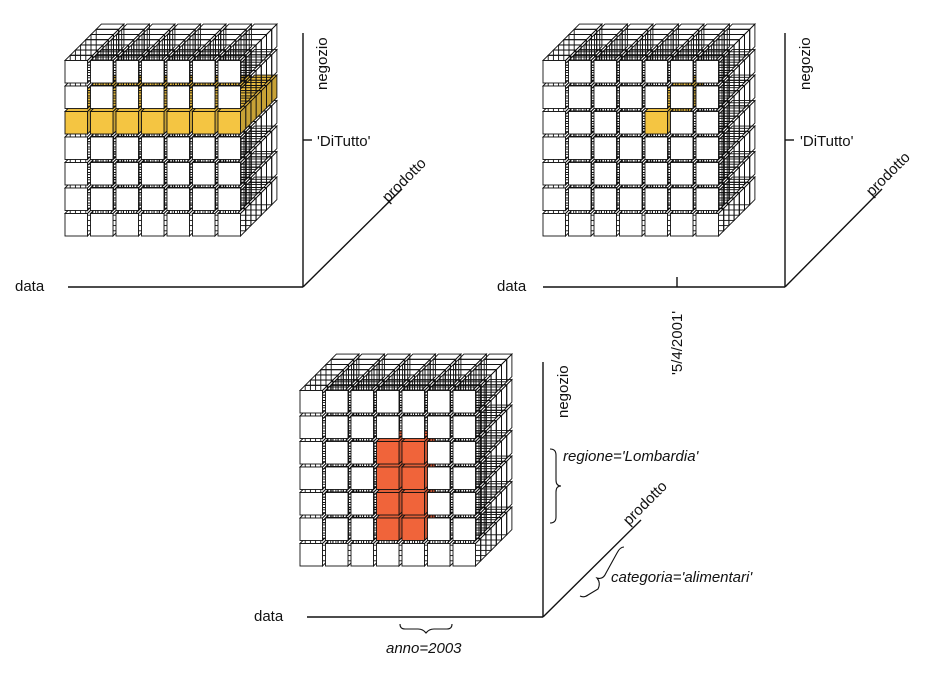  Describe the element at coordinates (677, 343) in the screenshot. I see `annotation-date: '5/4/2001'` at that location.